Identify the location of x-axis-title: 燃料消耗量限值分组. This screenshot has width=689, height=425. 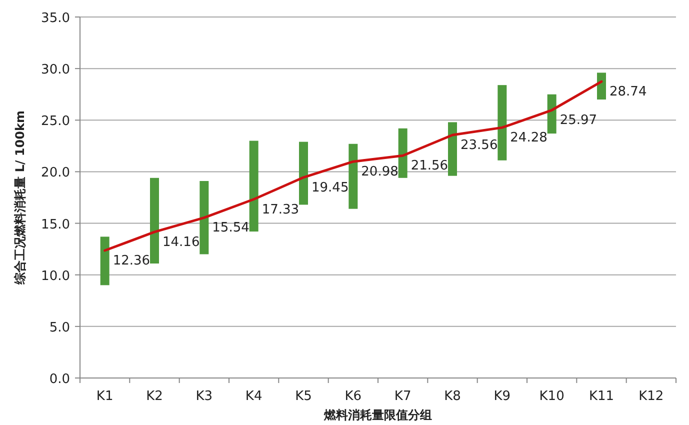
(377, 415).